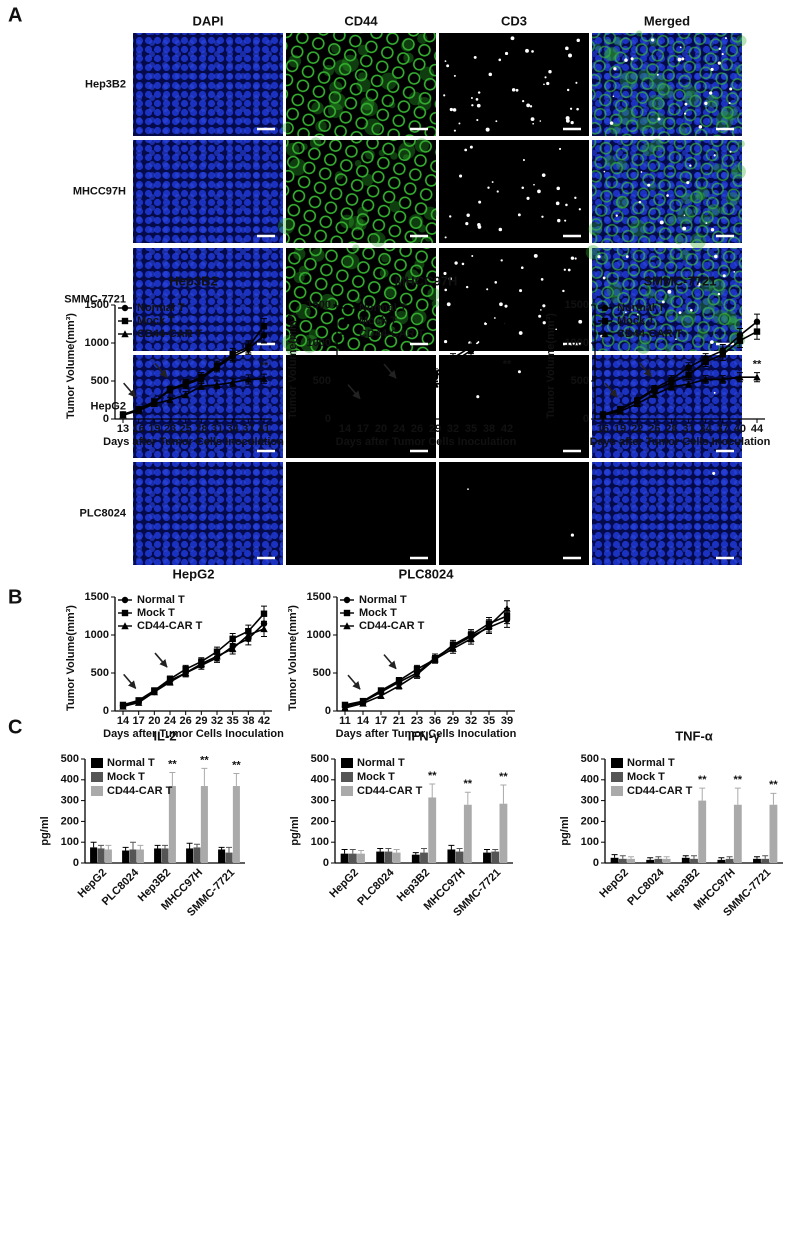 The image size is (791, 1240). What do you see at coordinates (322, 381) in the screenshot?
I see `y-tick-label: 500` at bounding box center [322, 381].